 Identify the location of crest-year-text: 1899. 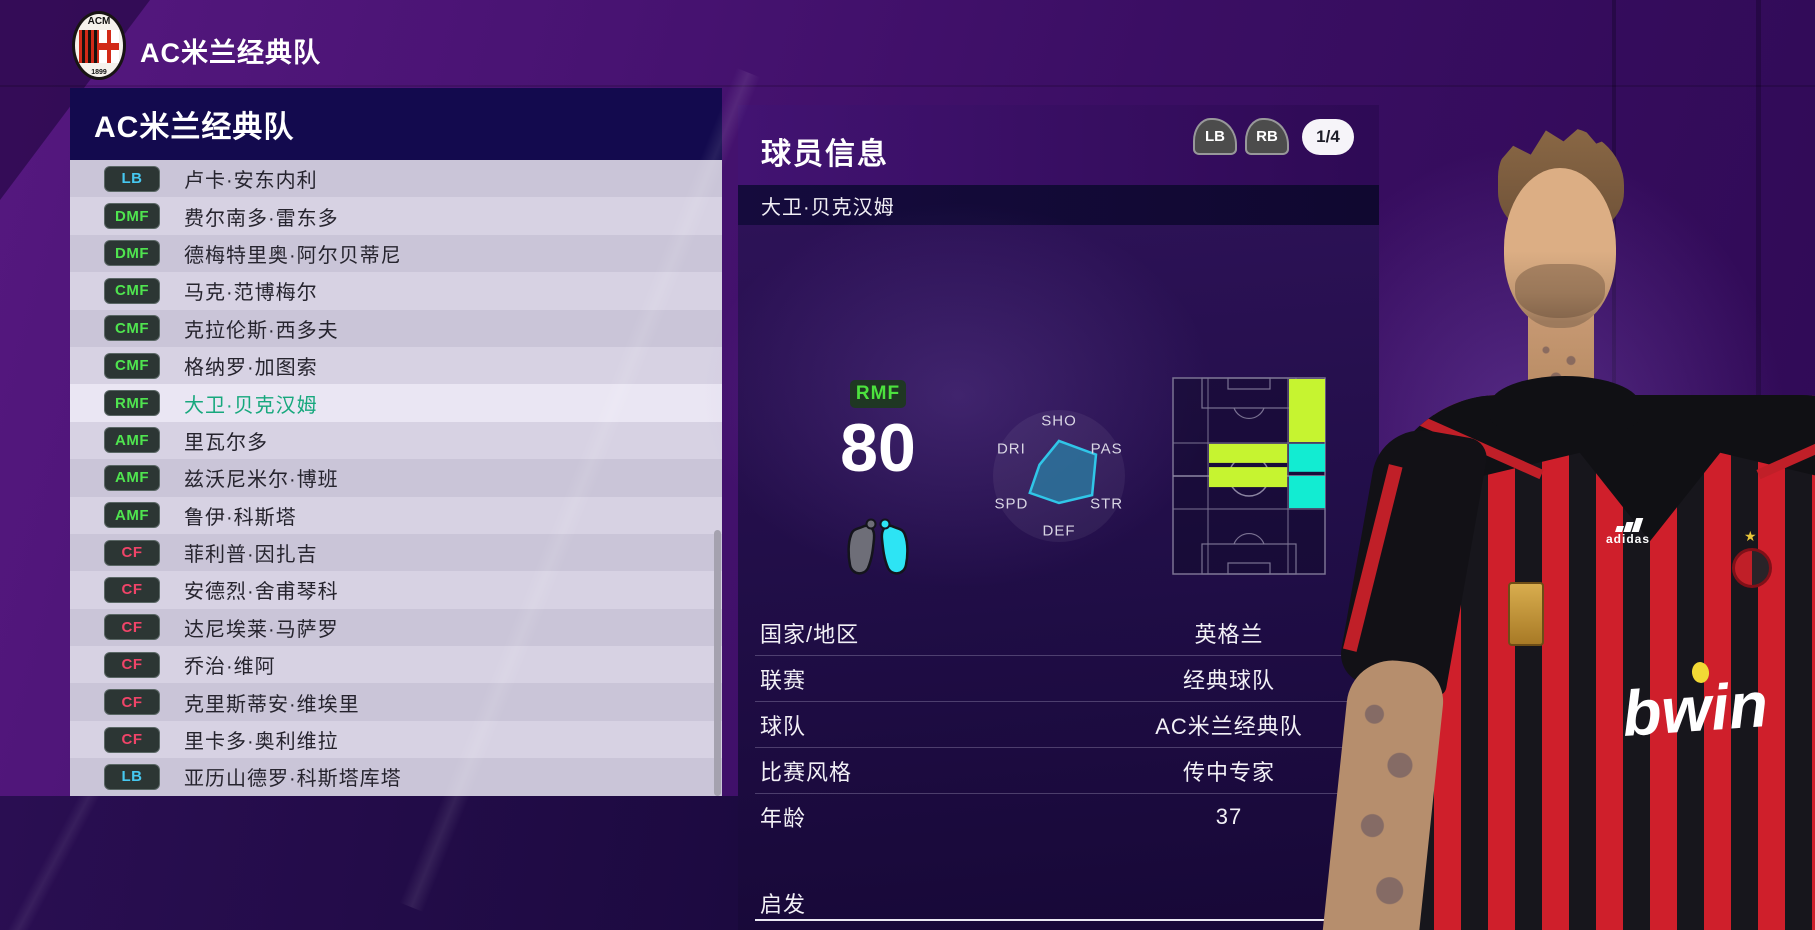
(99, 72).